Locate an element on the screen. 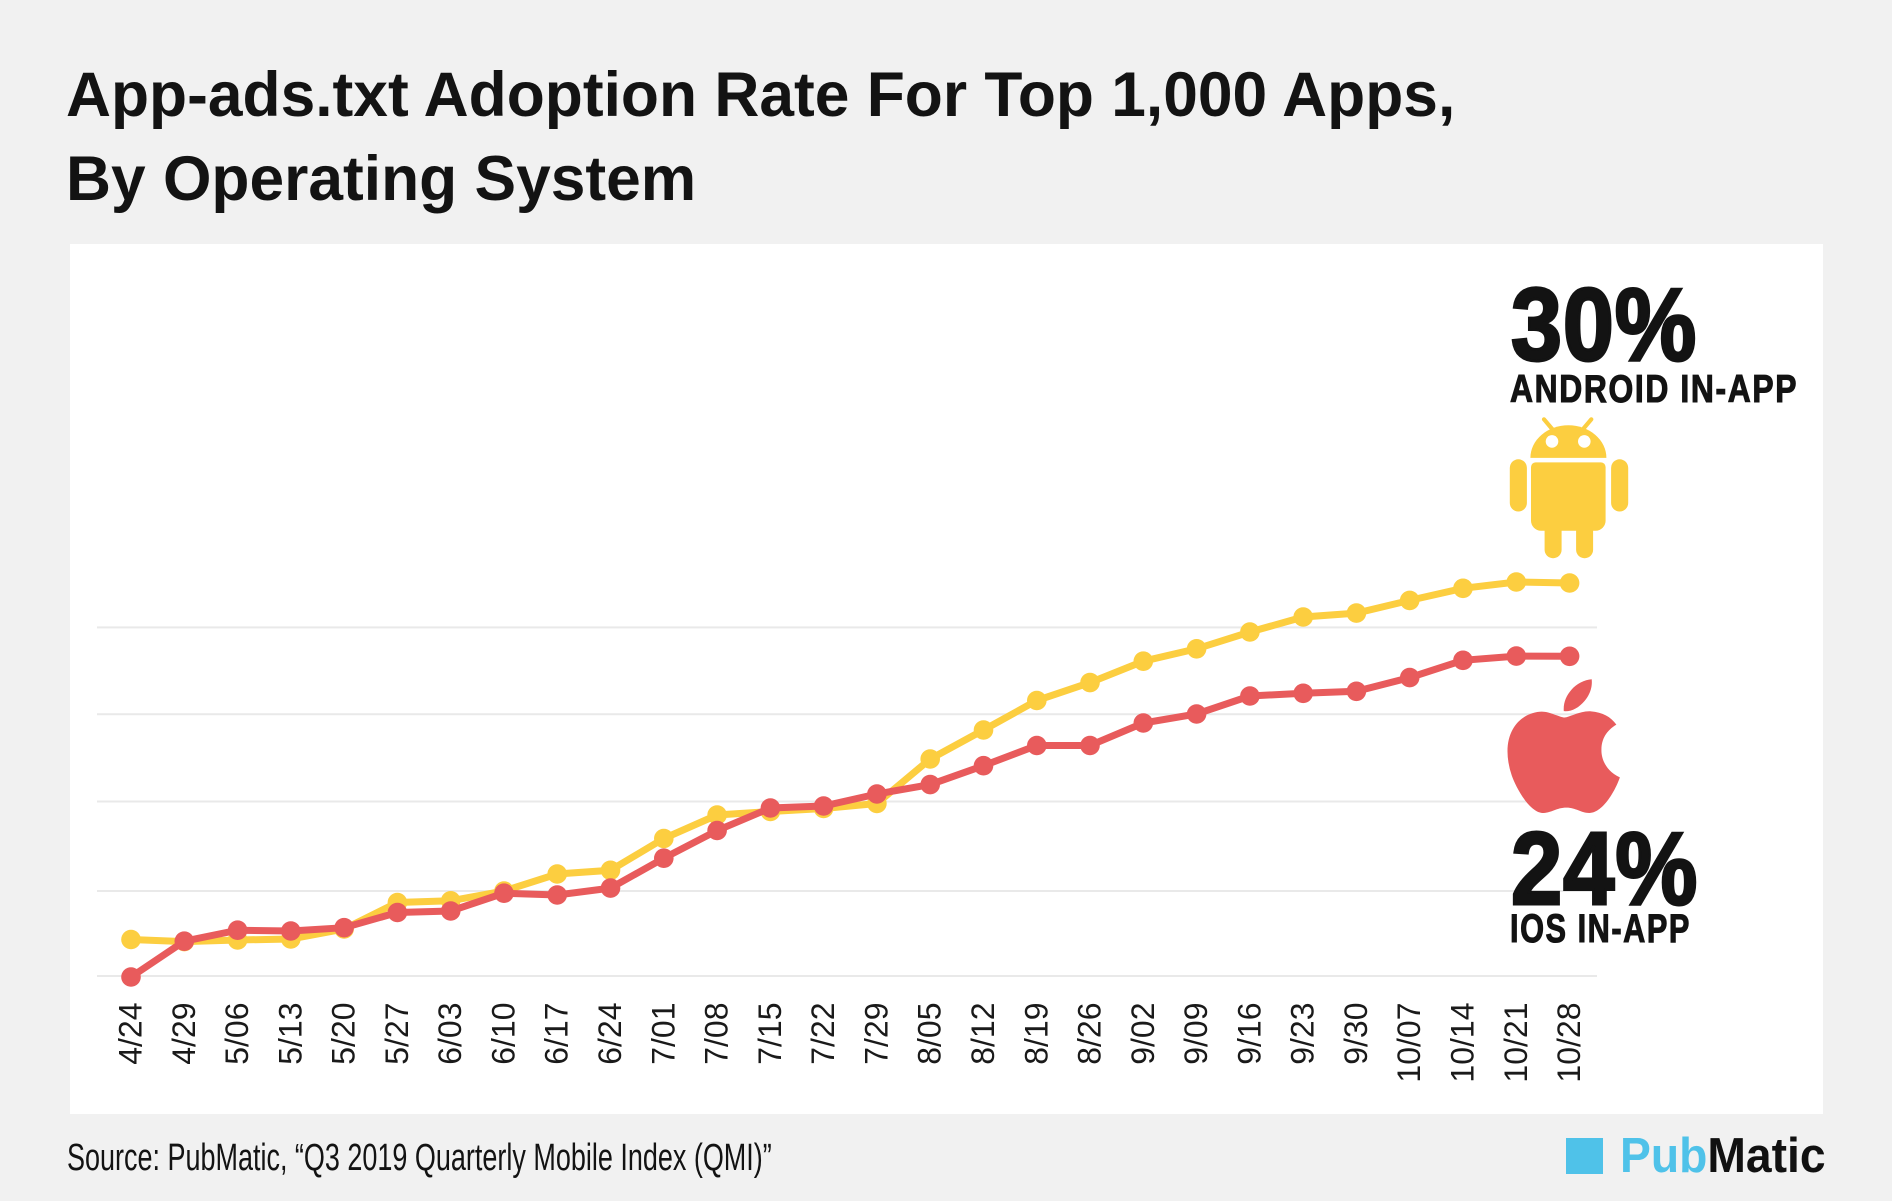 The height and width of the screenshot is (1201, 1892). svg-text: 5/06 is located at coordinates (237, 1034).